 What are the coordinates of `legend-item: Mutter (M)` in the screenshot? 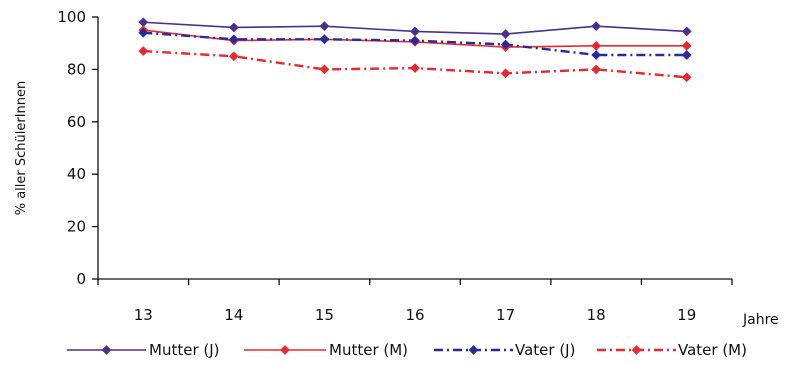 It's located at (326, 350).